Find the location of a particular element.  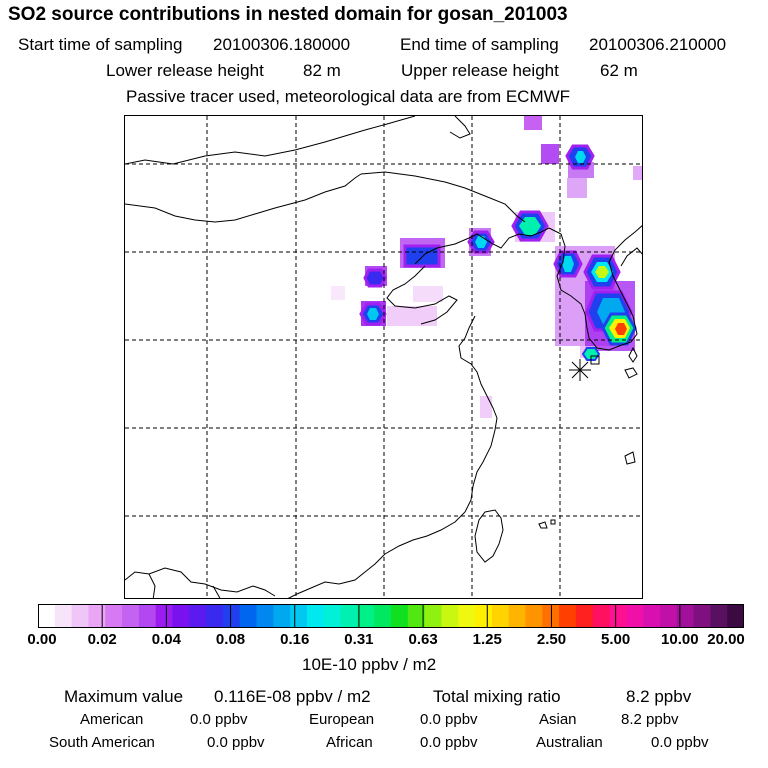

island-jeju is located at coordinates (595, 360).